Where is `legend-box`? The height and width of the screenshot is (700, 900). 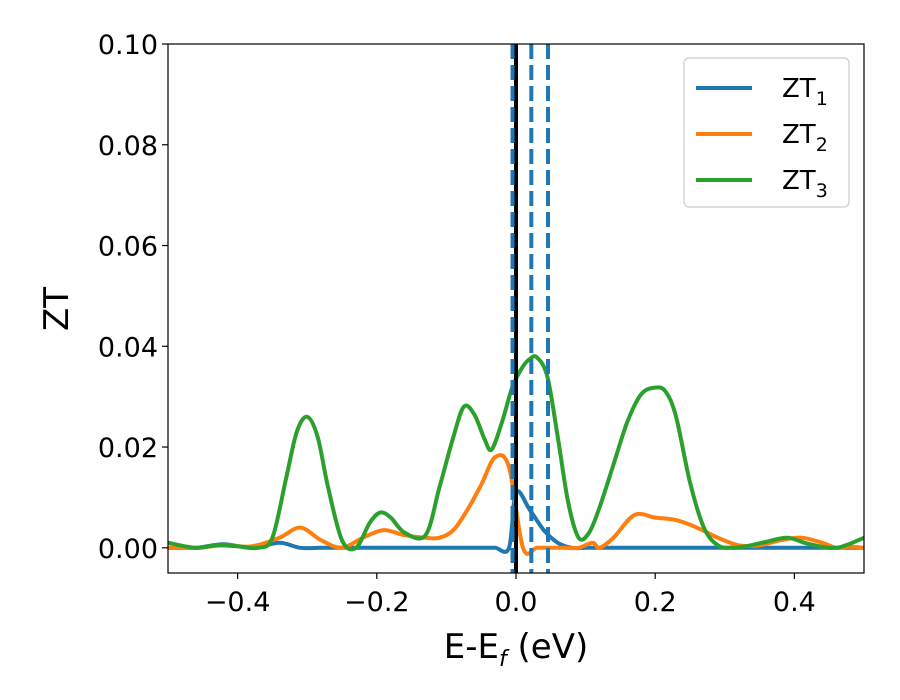
legend-box is located at coordinates (766, 132).